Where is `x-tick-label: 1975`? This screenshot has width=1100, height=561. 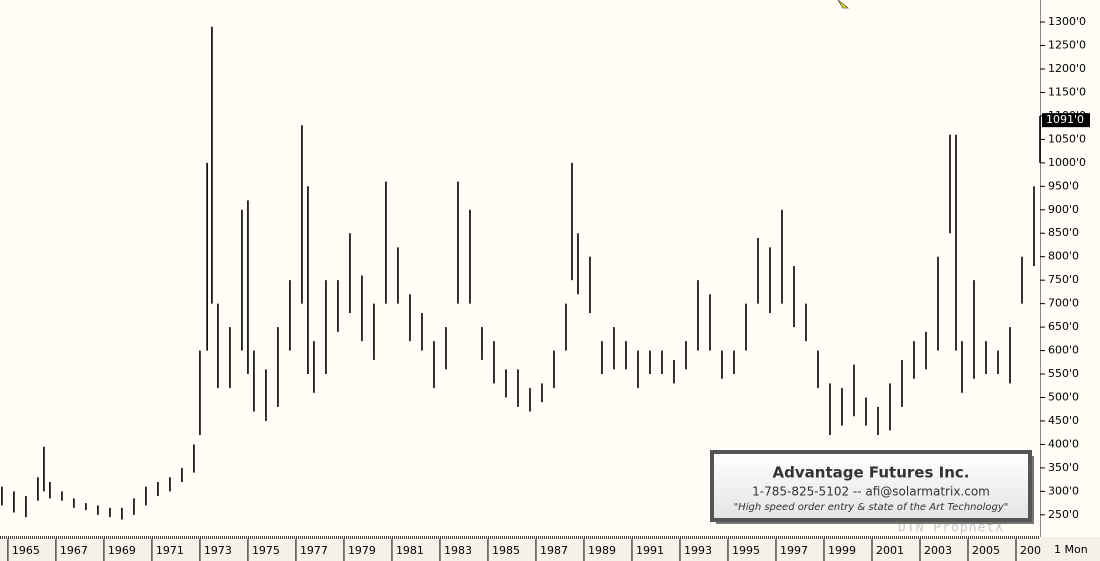 x-tick-label: 1975 is located at coordinates (266, 550).